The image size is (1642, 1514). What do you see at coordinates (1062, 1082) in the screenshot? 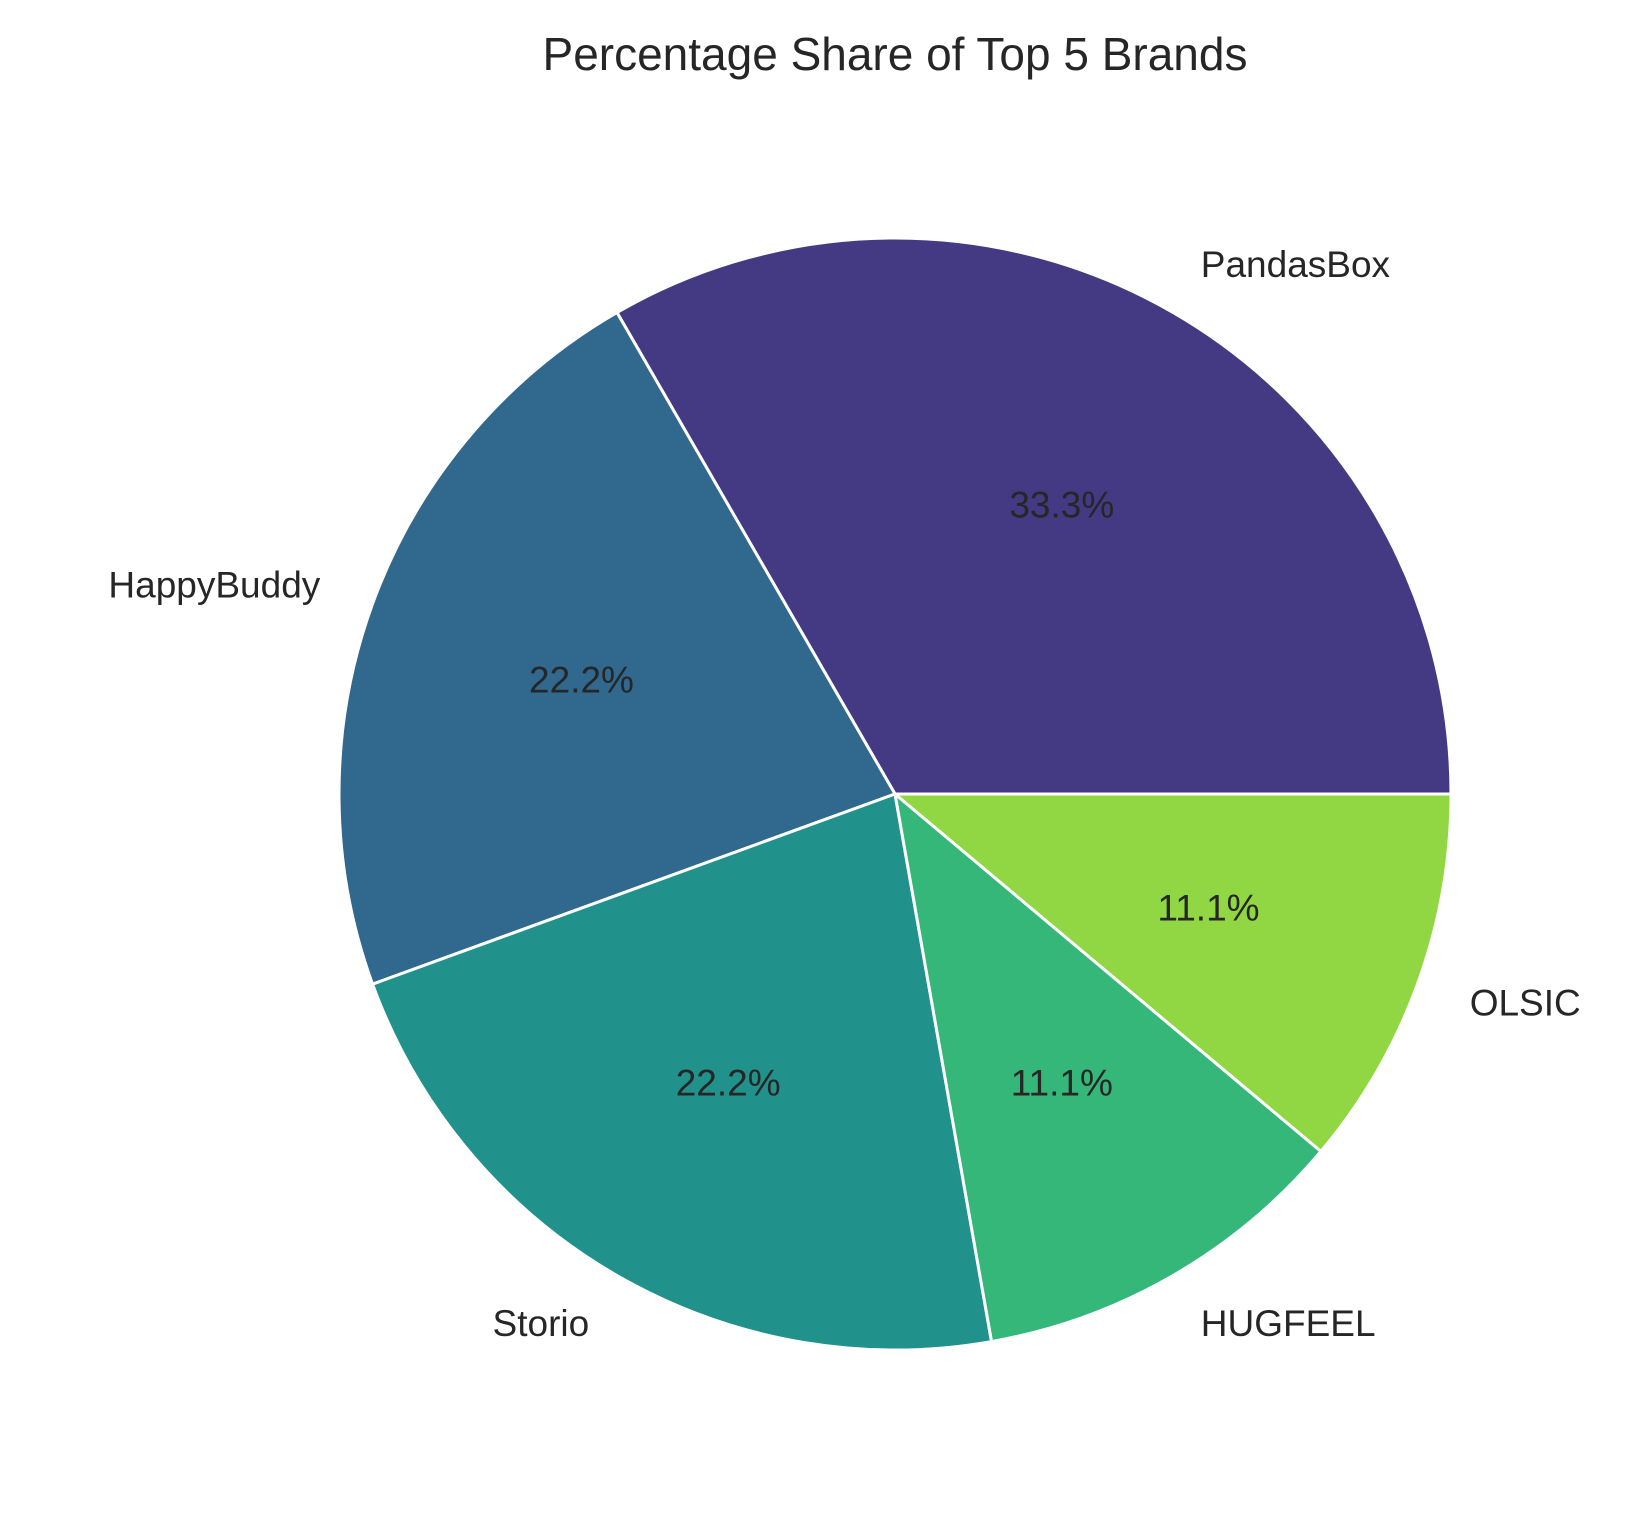
I see `slice-percent-hugfeel: 11.1%` at bounding box center [1062, 1082].